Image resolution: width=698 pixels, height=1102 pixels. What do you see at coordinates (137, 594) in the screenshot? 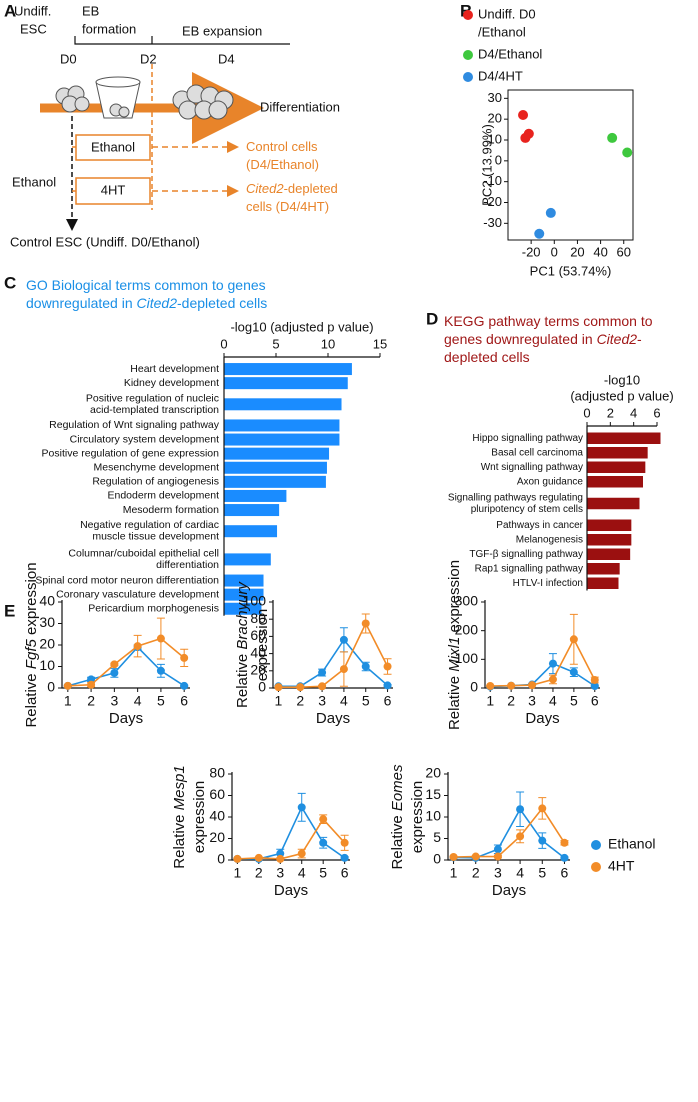
I see `category-label: Coronary vasculature development` at bounding box center [137, 594].